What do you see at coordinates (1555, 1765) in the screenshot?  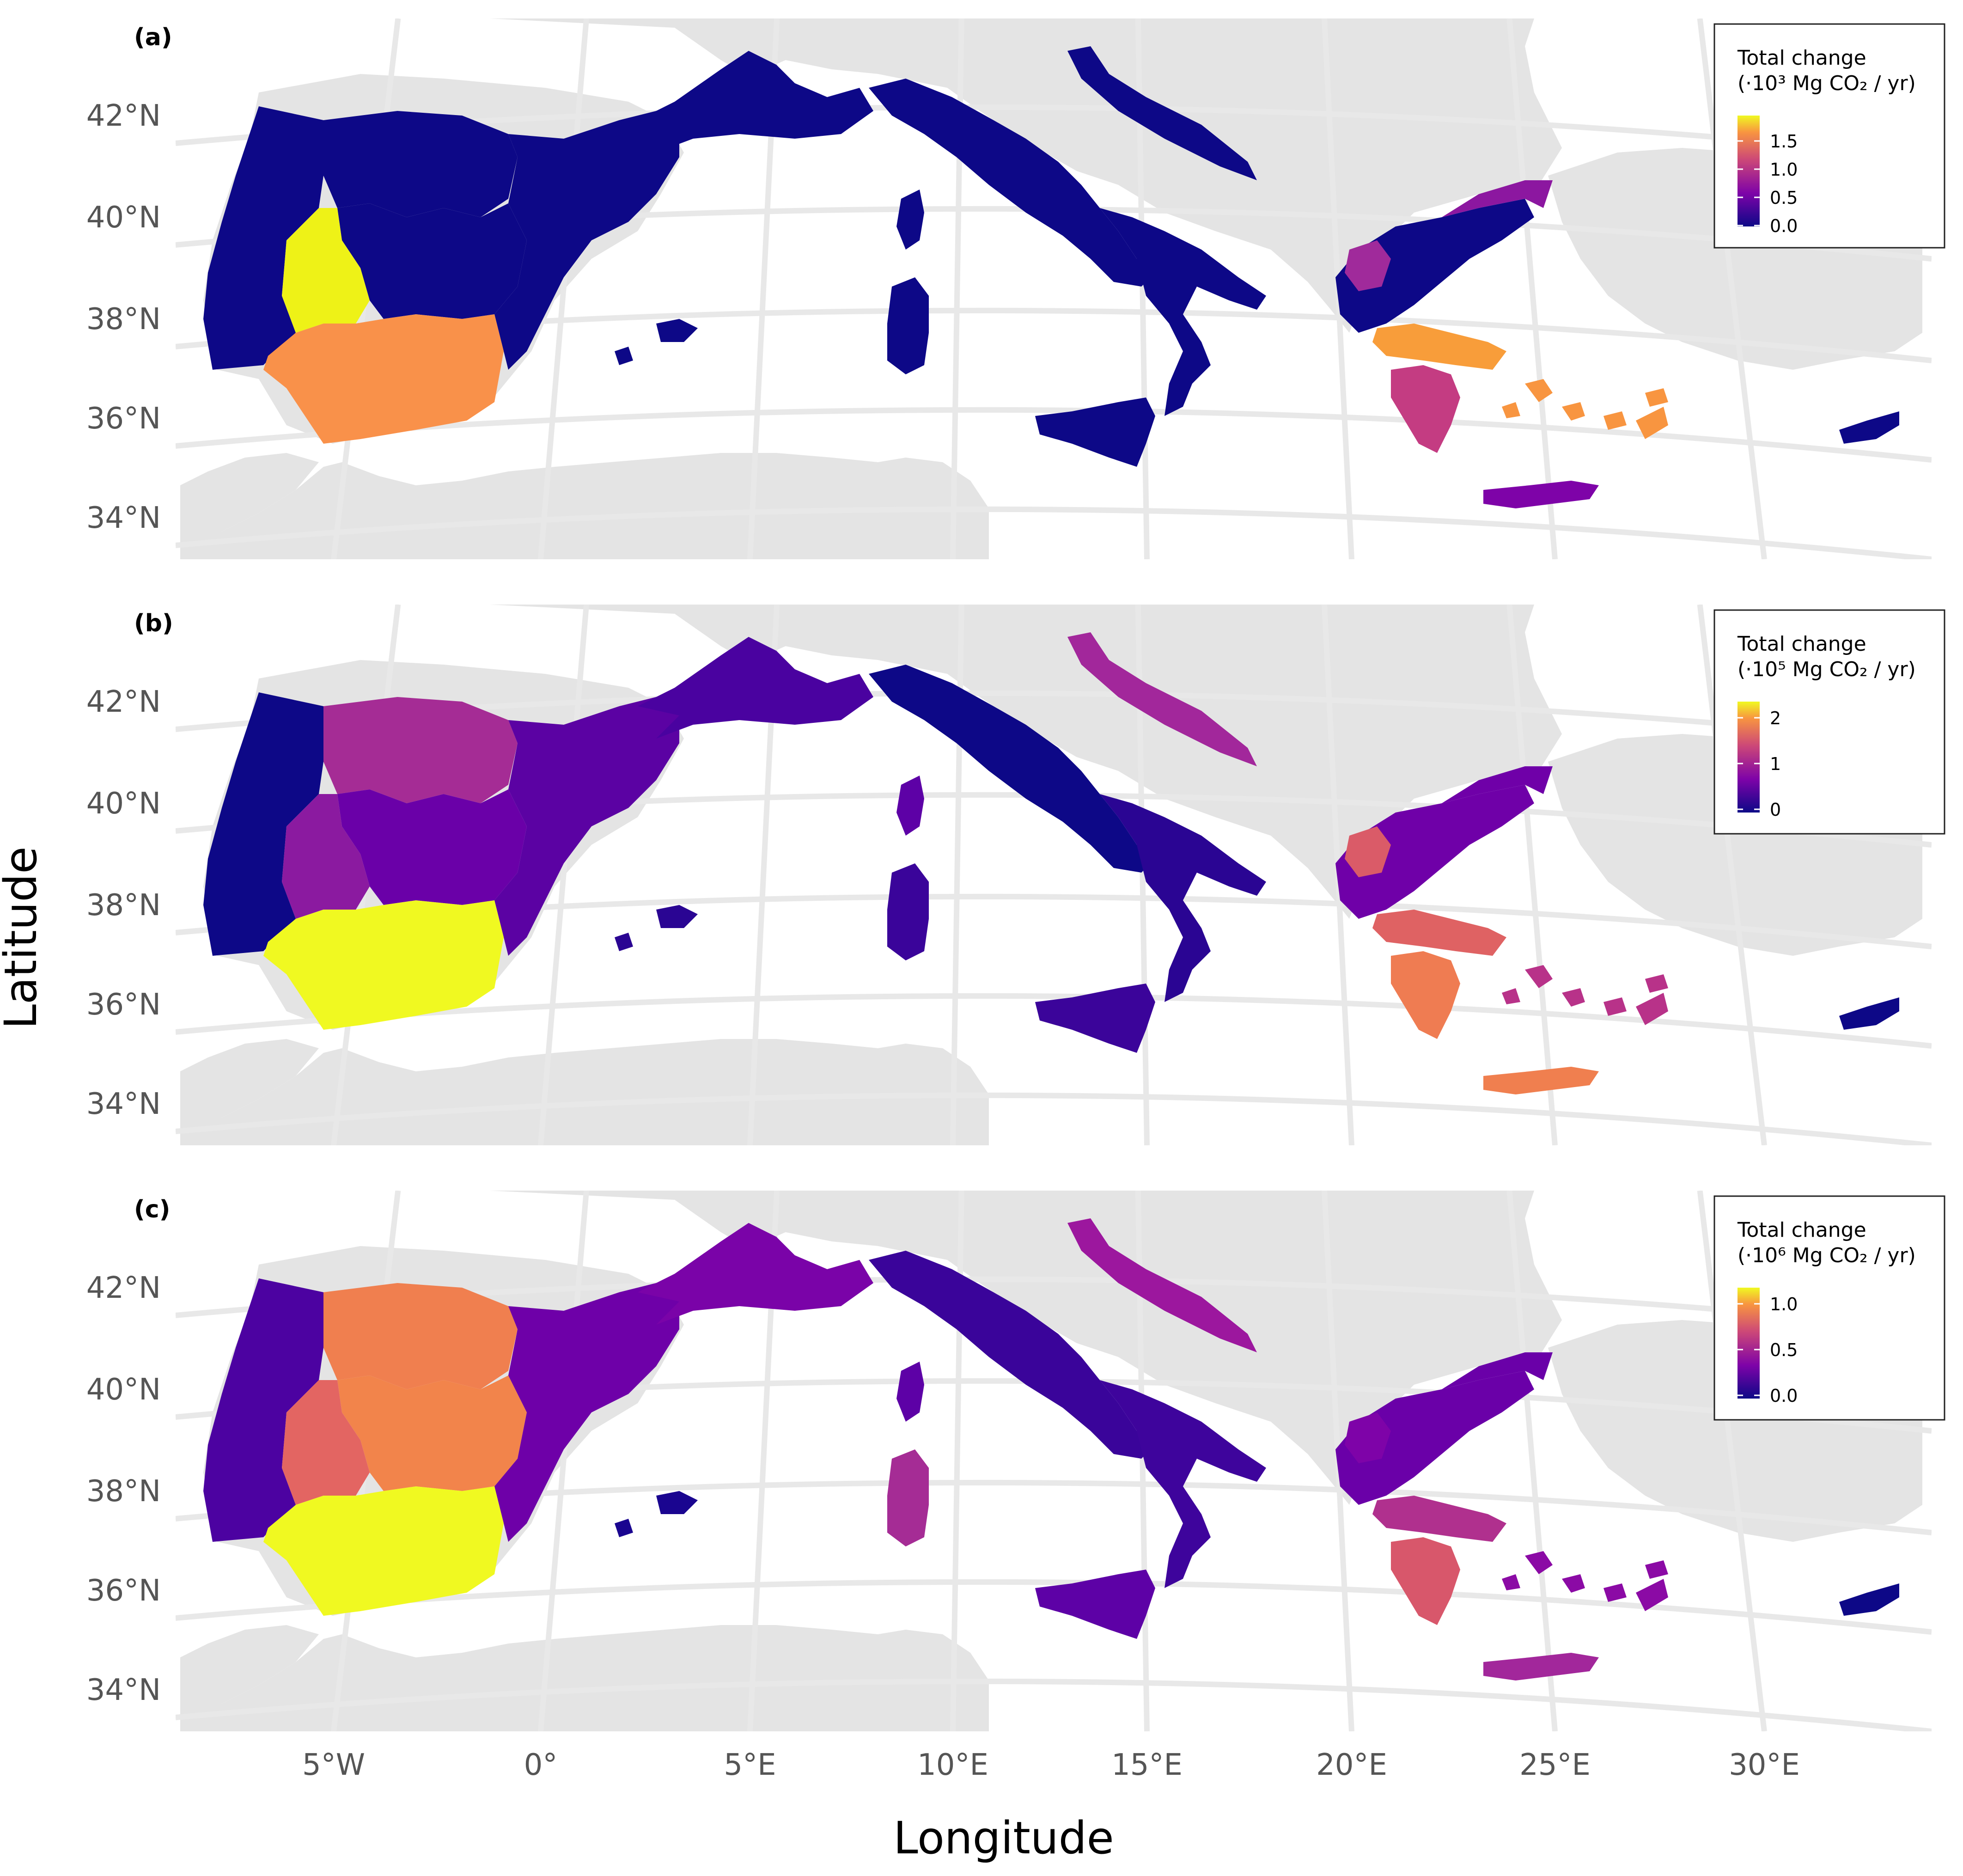 I see `lon-tick-25e: 25°E` at bounding box center [1555, 1765].